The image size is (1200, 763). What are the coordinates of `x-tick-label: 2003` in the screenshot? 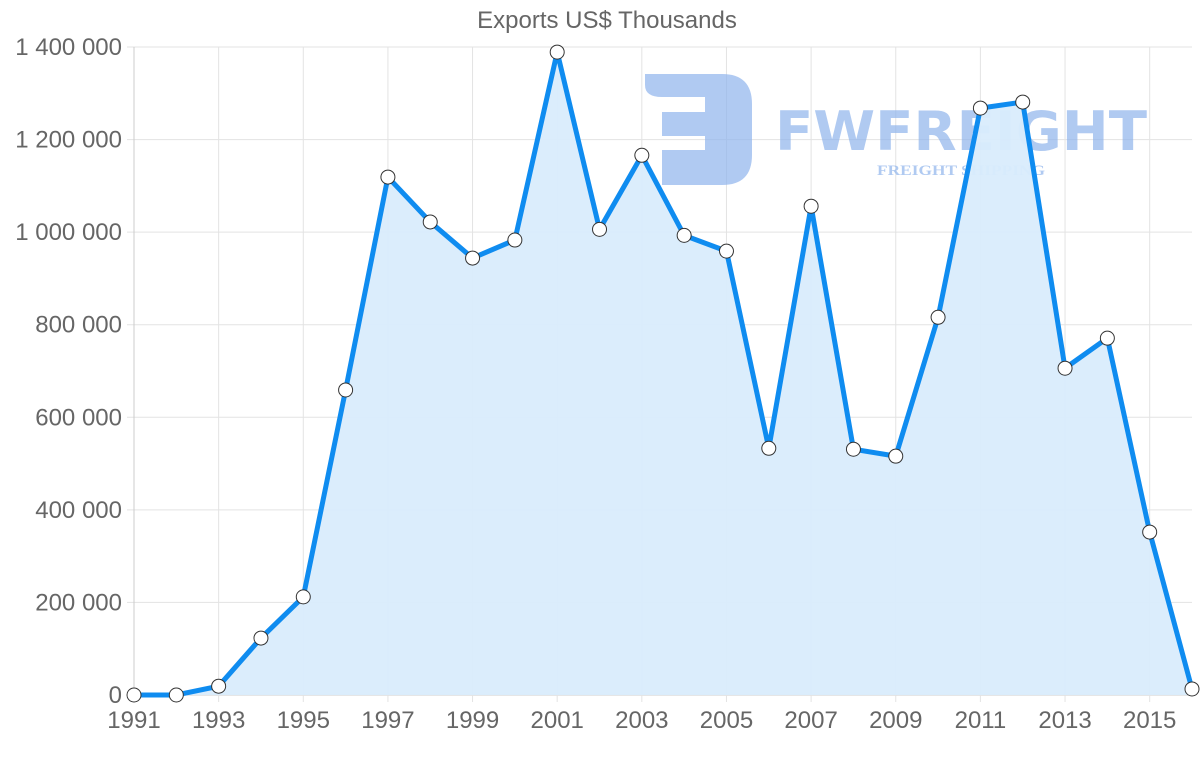 It's located at (641, 720).